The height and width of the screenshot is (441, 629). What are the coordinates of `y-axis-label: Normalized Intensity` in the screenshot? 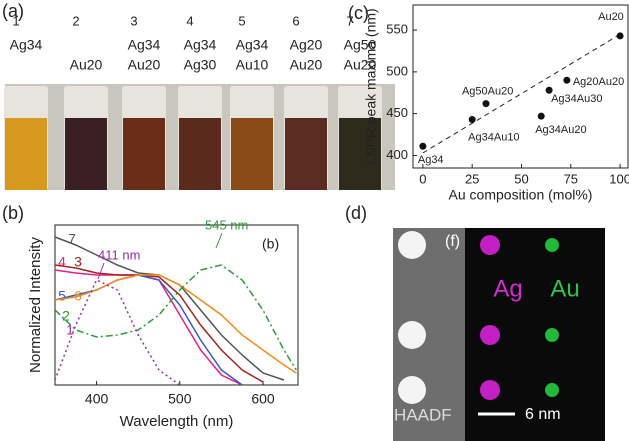 It's located at (35, 305).